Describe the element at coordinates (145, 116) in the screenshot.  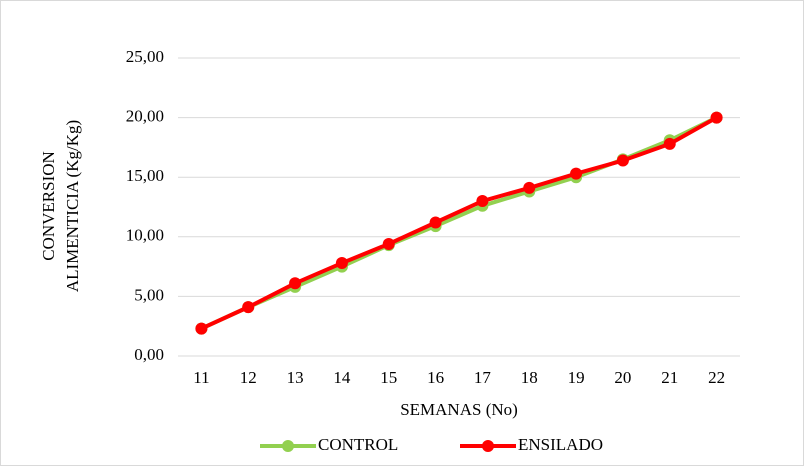
I see `y-tick-label: 20,00` at that location.